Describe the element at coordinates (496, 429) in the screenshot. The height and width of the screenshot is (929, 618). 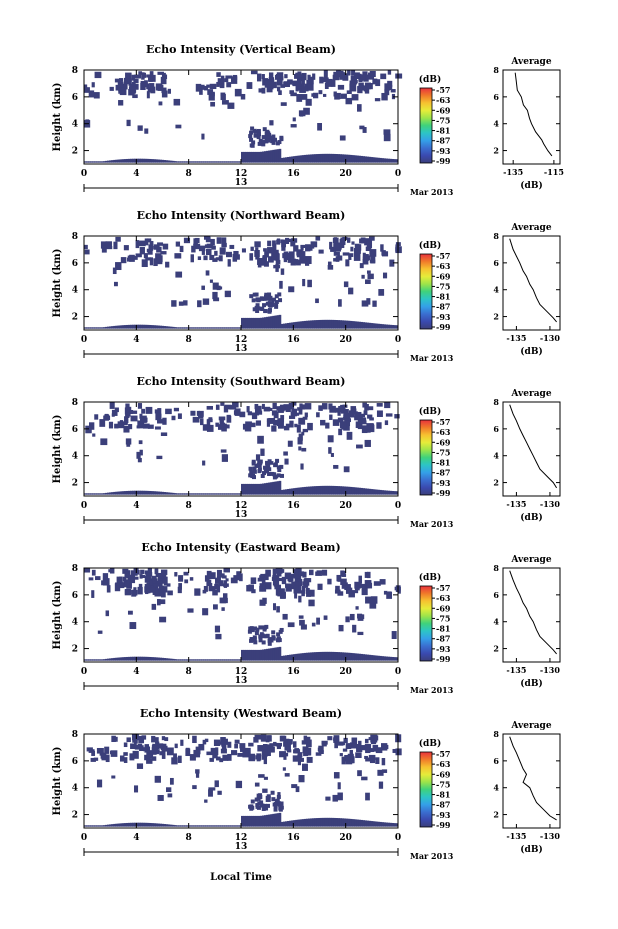
I see `profile-y-tick-label: 6` at that location.